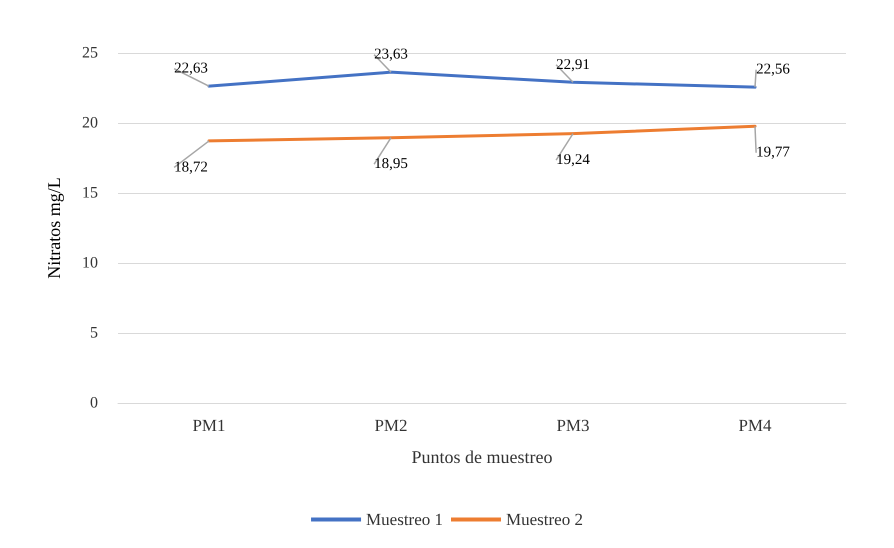 The width and height of the screenshot is (894, 548). I want to click on data-label: 23,63, so click(391, 54).